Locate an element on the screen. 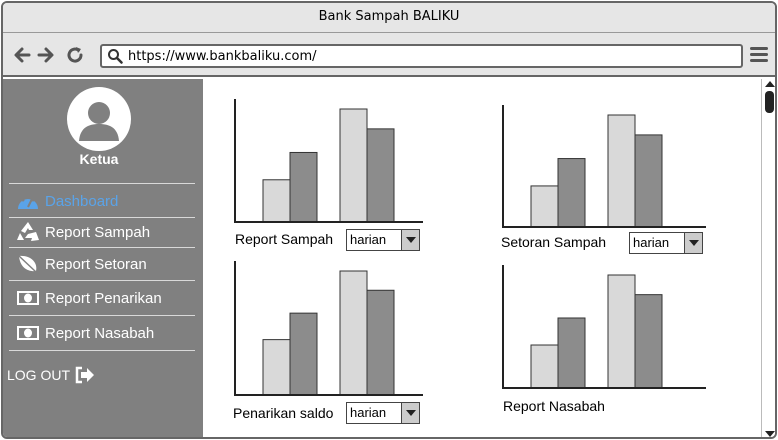 This screenshot has width=778, height=440. sidebar-item-label: Report Setoran is located at coordinates (96, 264).